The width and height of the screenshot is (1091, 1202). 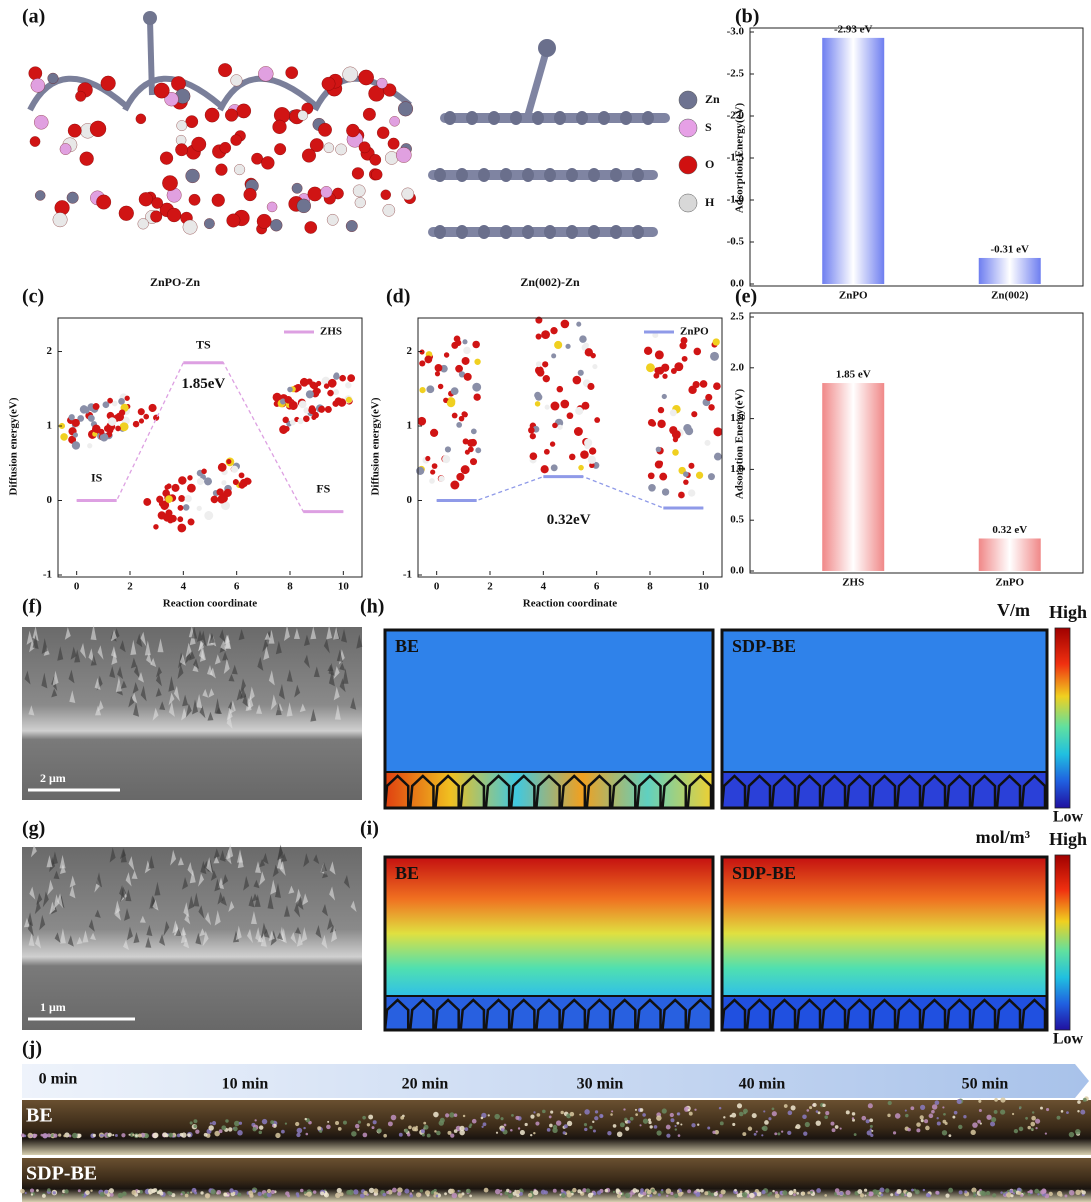 I want to click on y-tick-label: 1.5, so click(x=737, y=418).